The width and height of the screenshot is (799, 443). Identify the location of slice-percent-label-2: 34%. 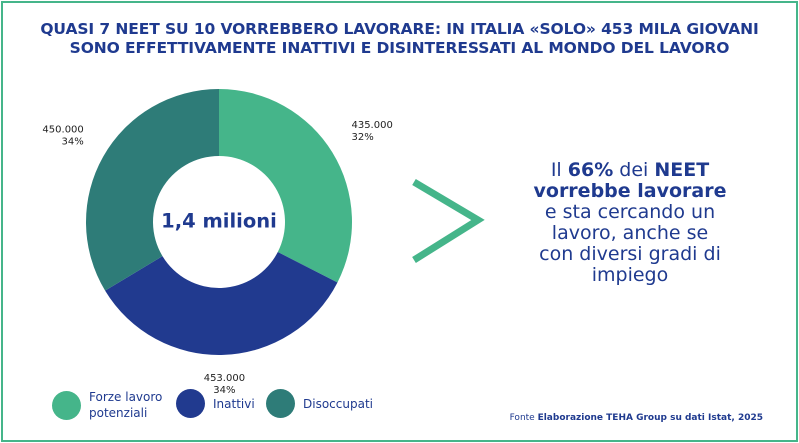
(73, 142).